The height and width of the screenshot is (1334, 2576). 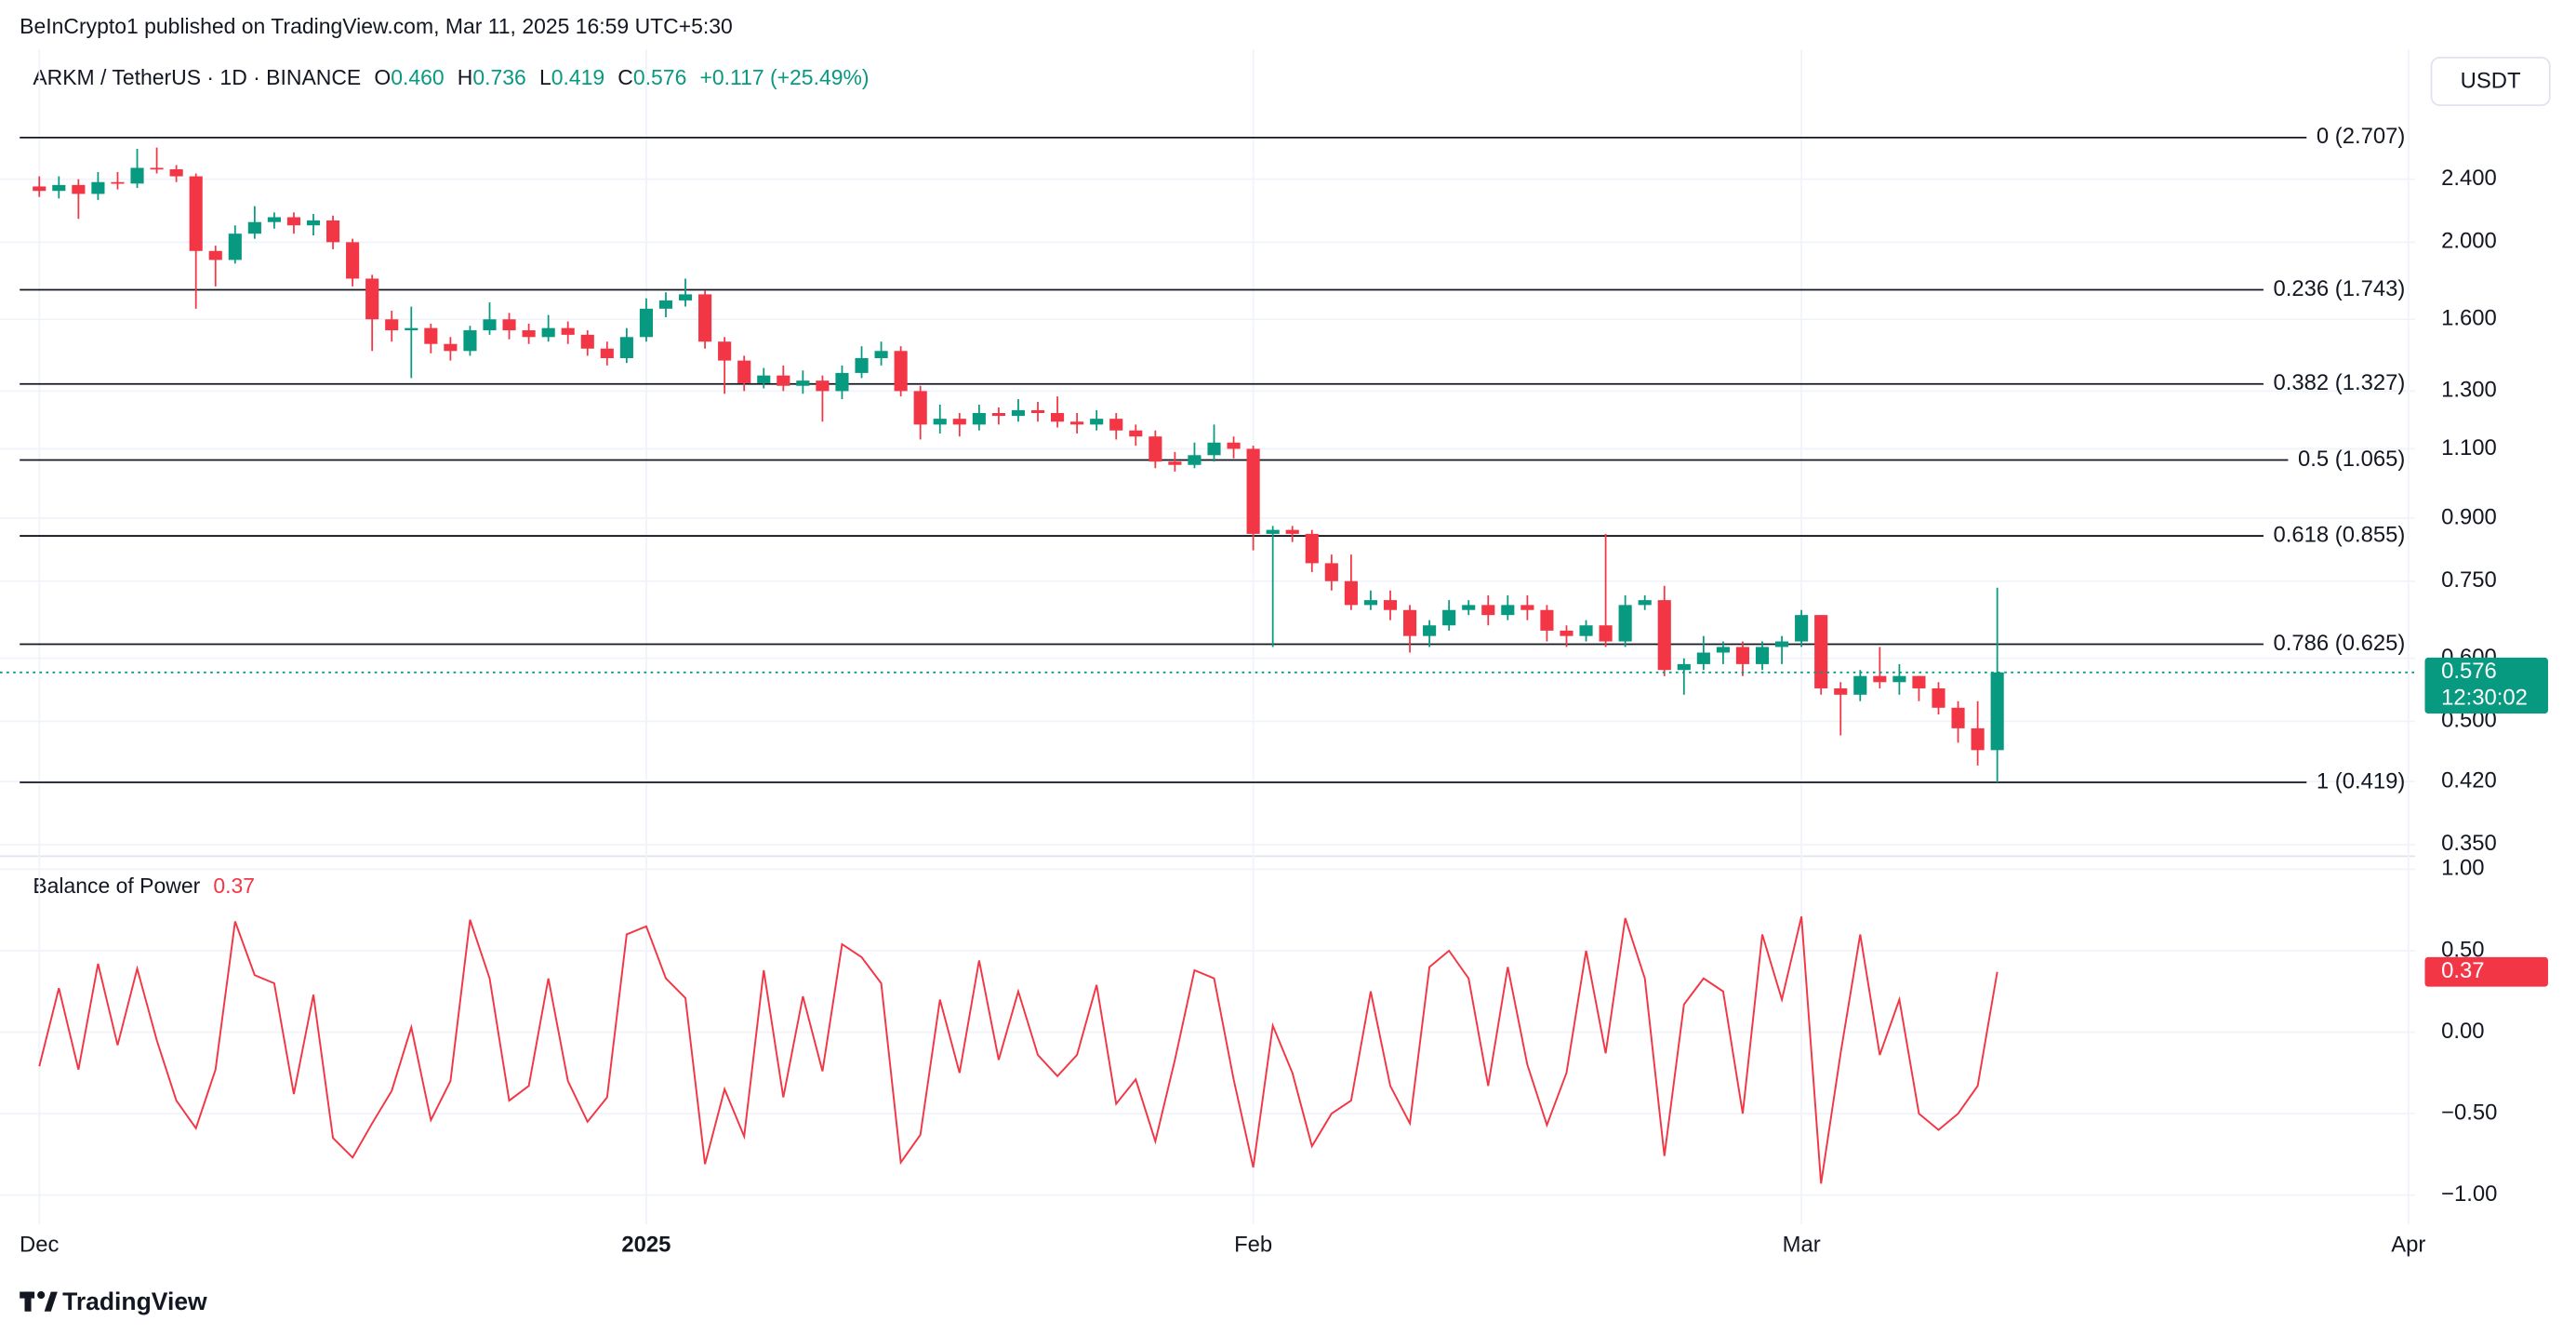 What do you see at coordinates (2340, 535) in the screenshot?
I see `fib-label: 0.618 (0.855)` at bounding box center [2340, 535].